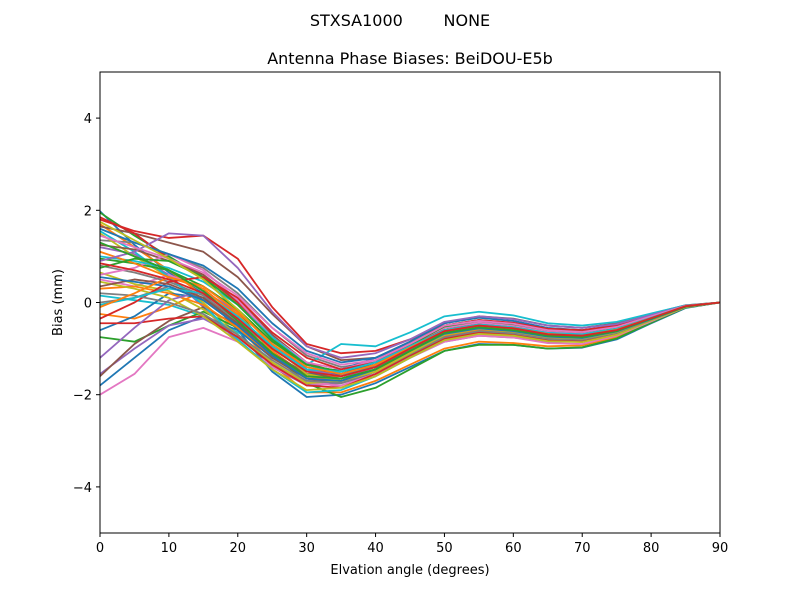  What do you see at coordinates (400, 20) in the screenshot?
I see `chart-suptitle: STXSA1000 NONE` at bounding box center [400, 20].